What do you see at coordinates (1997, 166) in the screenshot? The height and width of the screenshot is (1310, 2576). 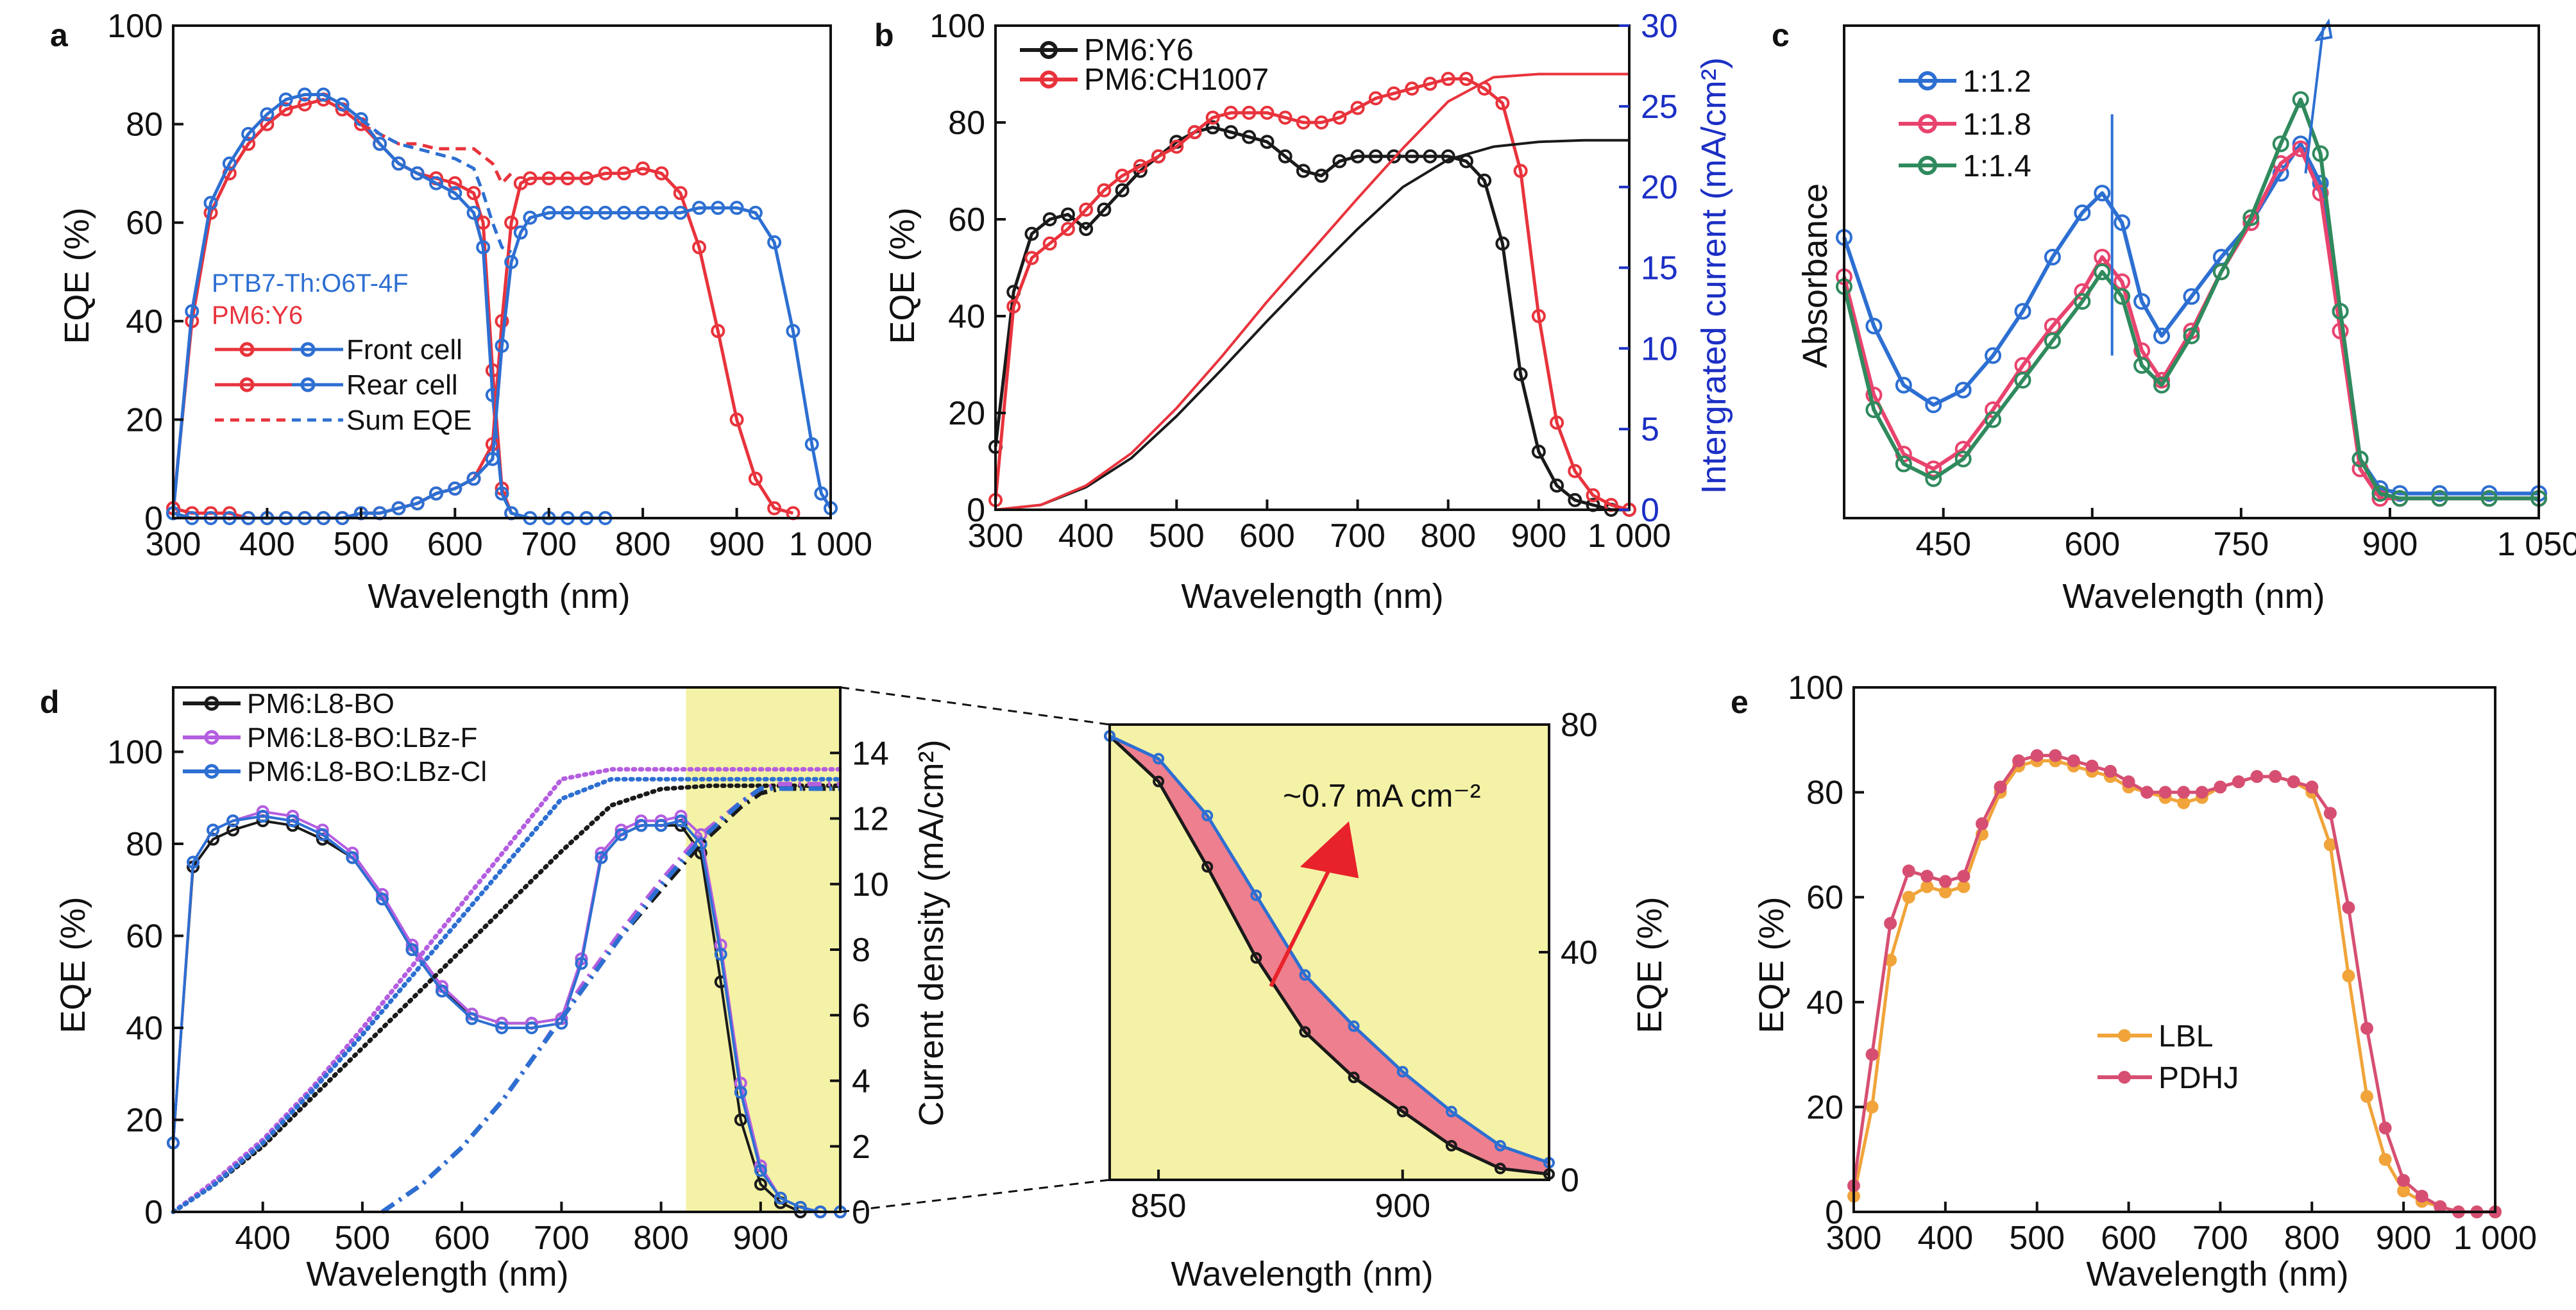 I see `panel-c-legend-1-1-4: 1:1.4` at bounding box center [1997, 166].